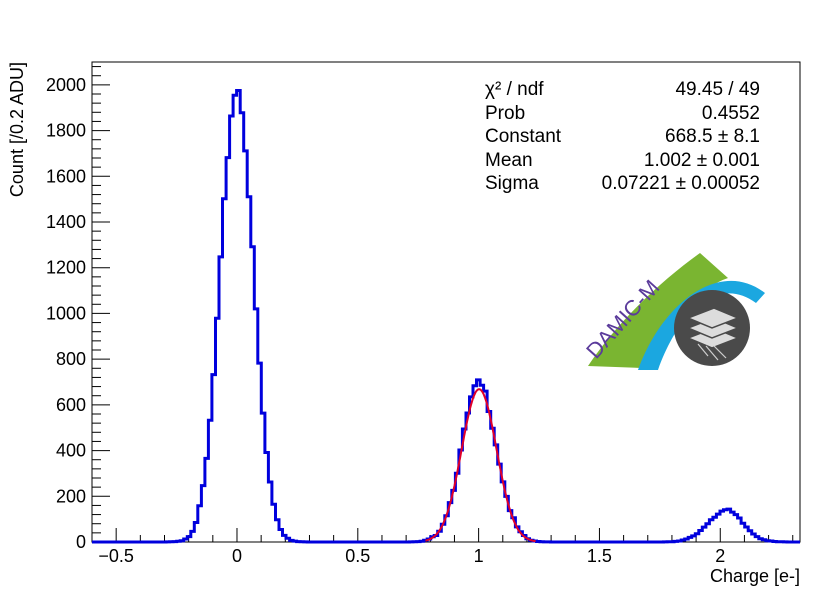  Describe the element at coordinates (720, 556) in the screenshot. I see `x-tick-label: 2` at that location.